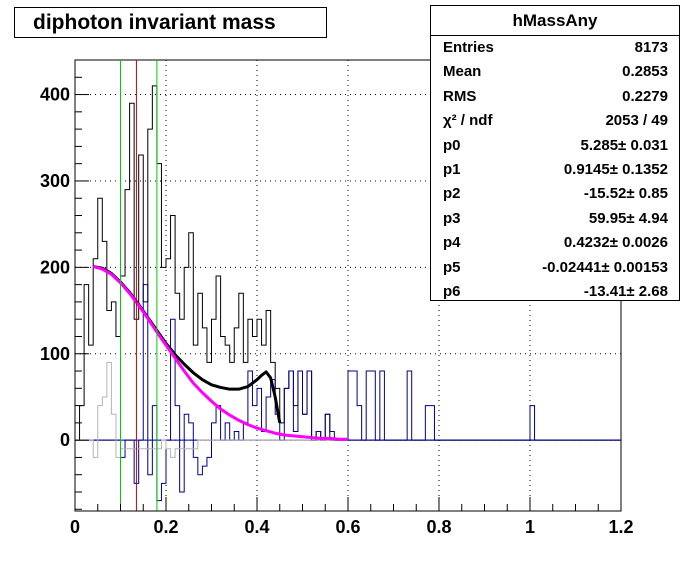 The height and width of the screenshot is (572, 696). I want to click on stats-label: Entries, so click(468, 47).